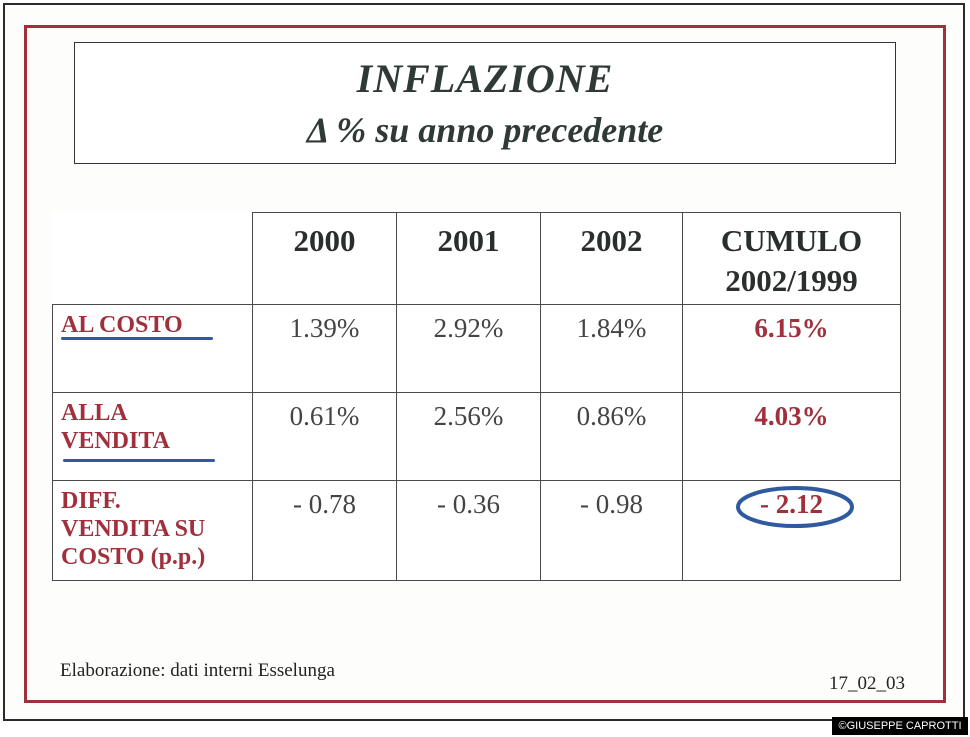  I want to click on header-cumulo: CUMULO 2002/1999, so click(791, 258).